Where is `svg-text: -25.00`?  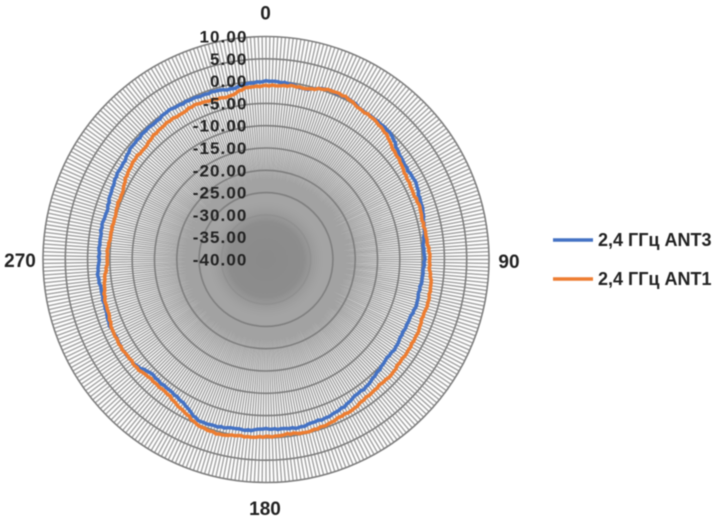
svg-text: -25.00 is located at coordinates (220, 193).